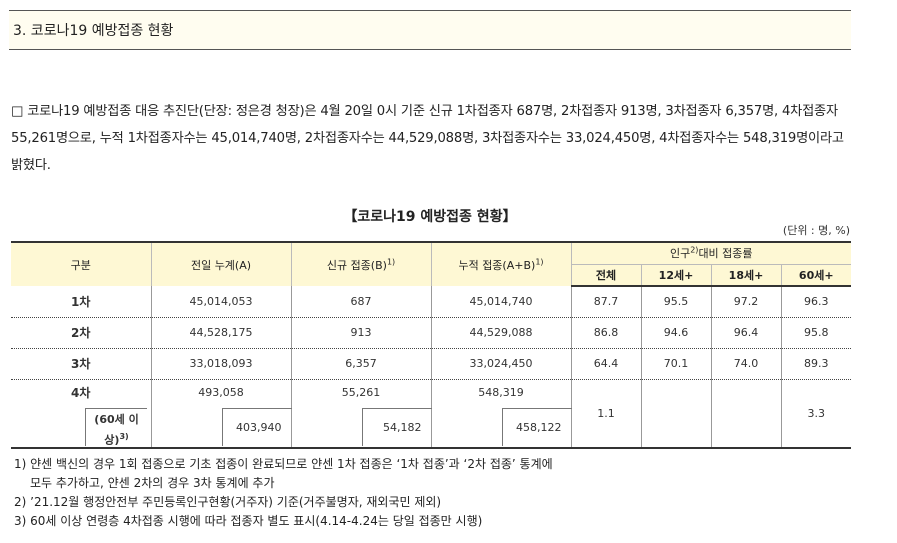 The height and width of the screenshot is (543, 897). I want to click on footnote-1-cont: 모두 추가하고, 얀센 2차의 경우 3차 통계에 추가, so click(152, 483).